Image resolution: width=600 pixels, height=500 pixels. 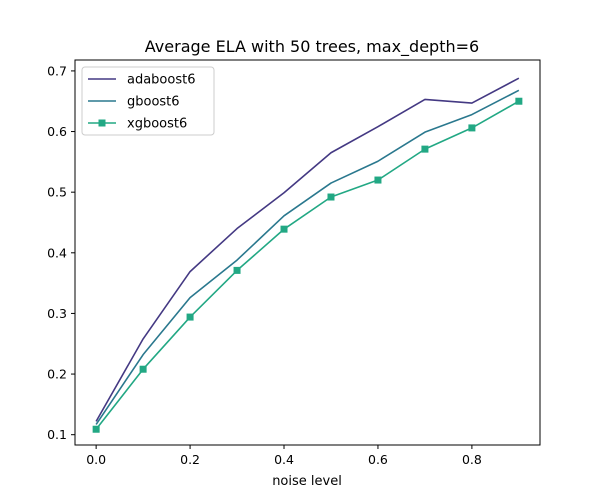 I want to click on legend-box, so click(x=148, y=101).